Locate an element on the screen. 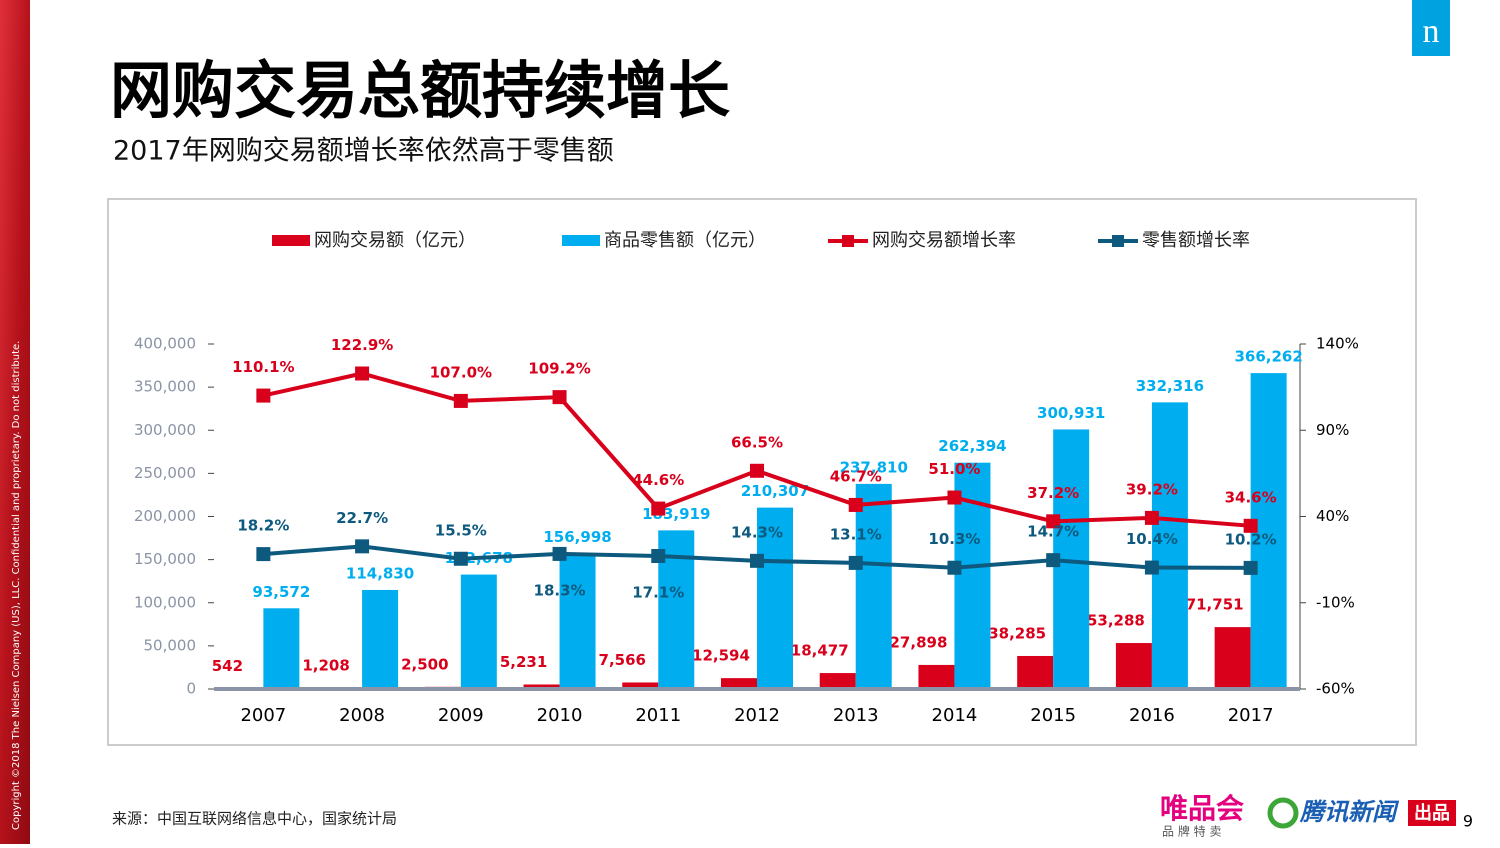 Image resolution: width=1500 pixels, height=848 pixels. point-label: 18.2% is located at coordinates (263, 526).